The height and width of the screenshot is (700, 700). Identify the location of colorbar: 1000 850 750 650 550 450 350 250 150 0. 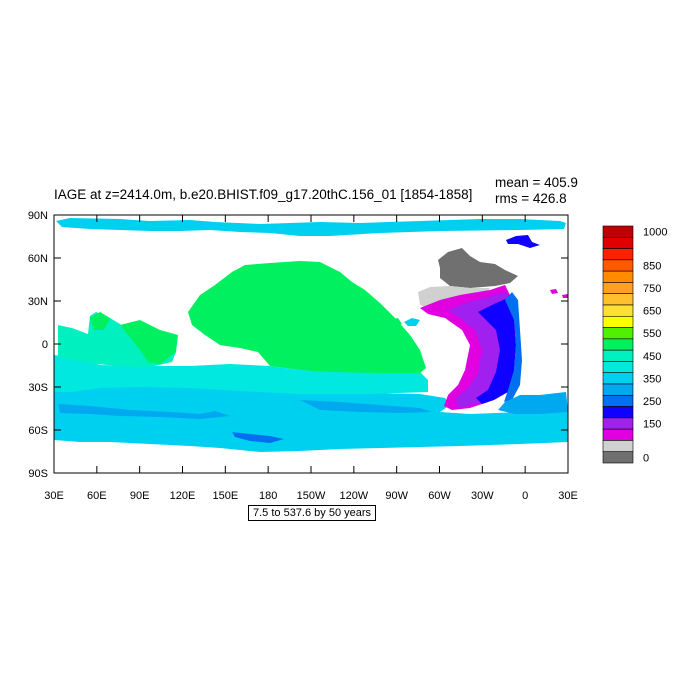
(634, 344).